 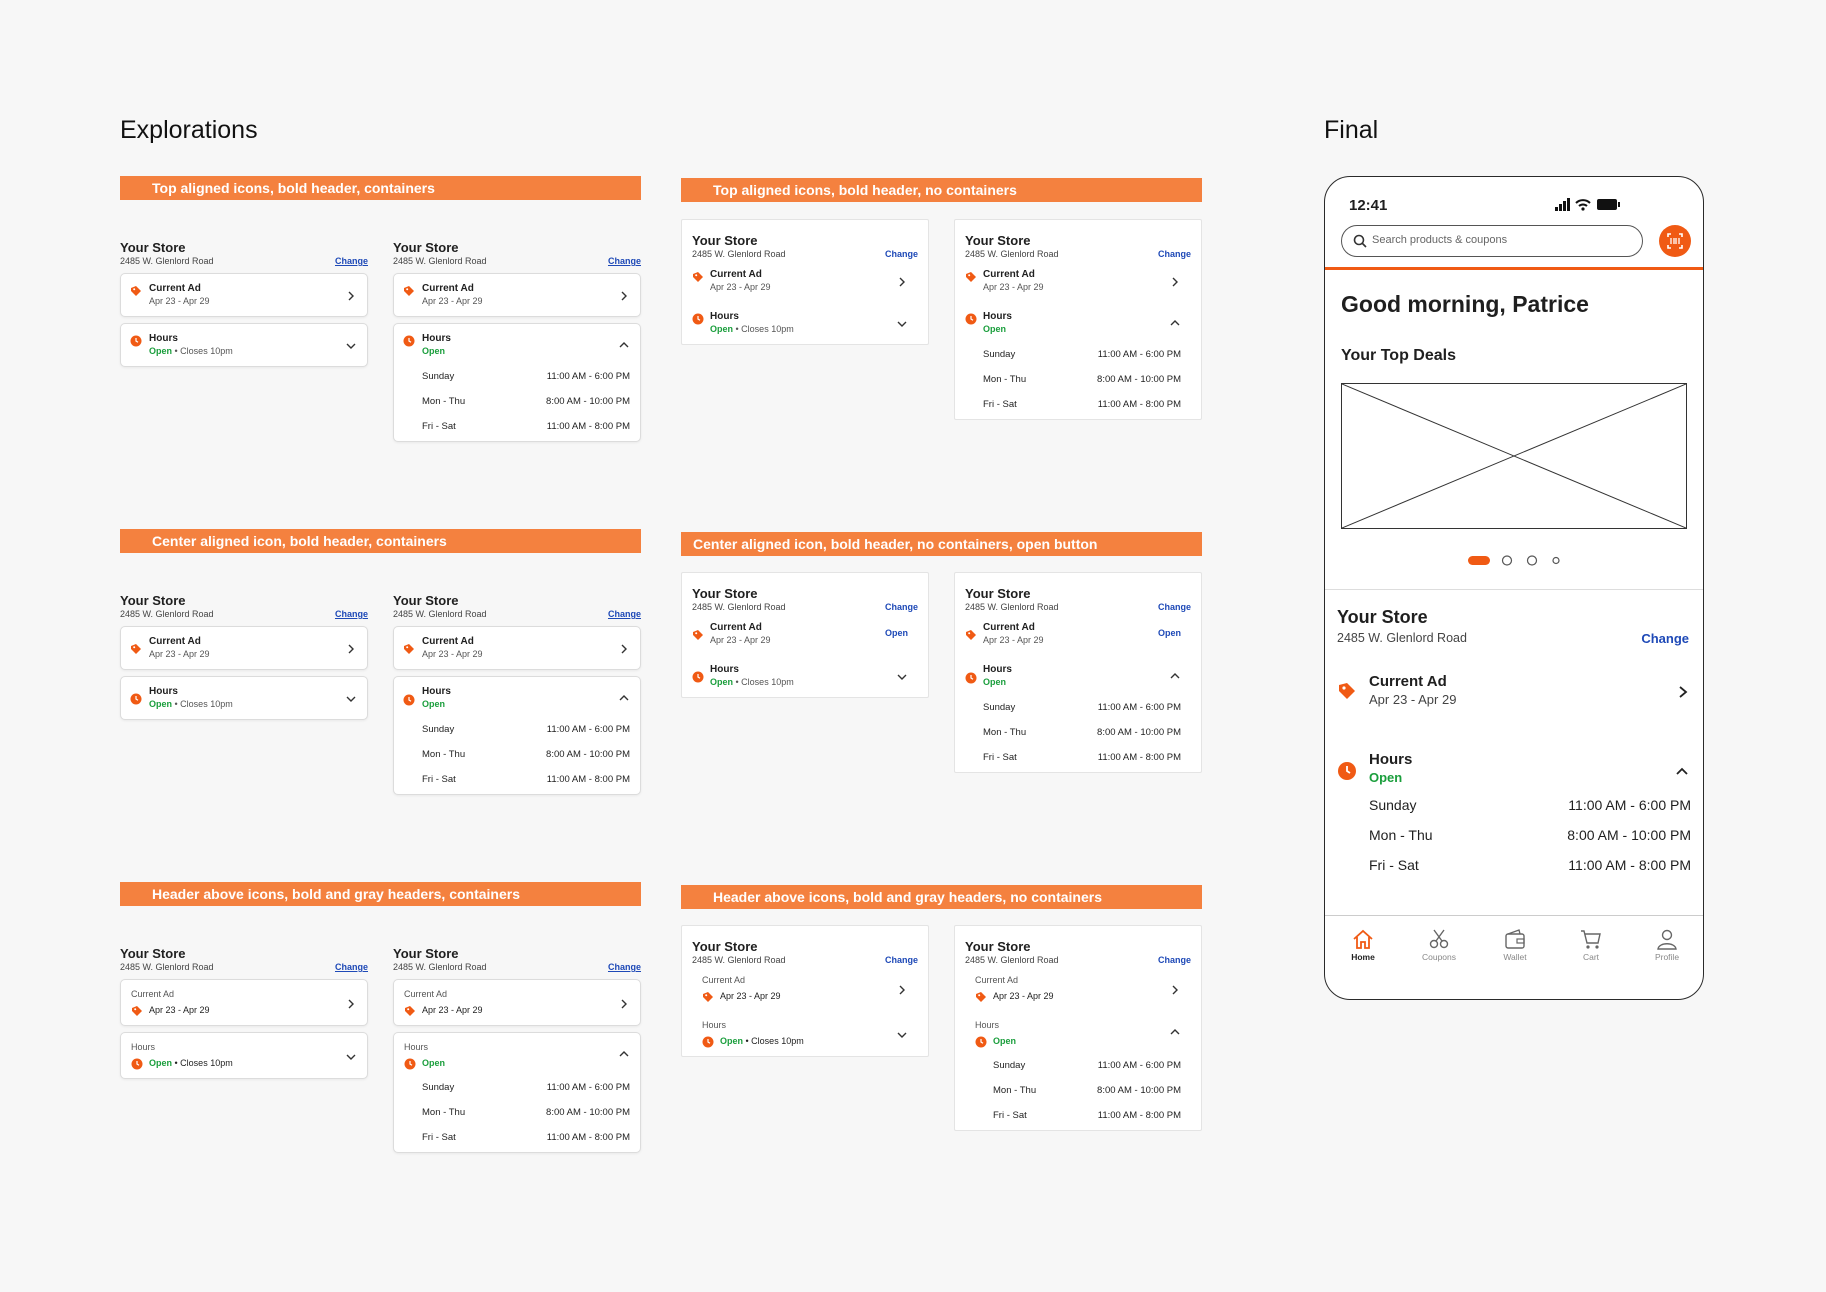 What do you see at coordinates (143, 1047) in the screenshot?
I see `hours-label: Hours` at bounding box center [143, 1047].